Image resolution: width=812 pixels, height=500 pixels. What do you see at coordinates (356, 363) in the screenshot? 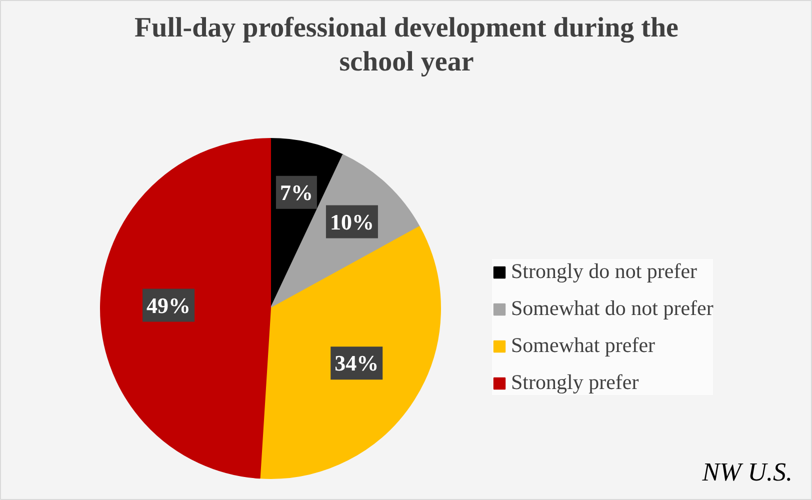
I see `data-label: 34%` at bounding box center [356, 363].